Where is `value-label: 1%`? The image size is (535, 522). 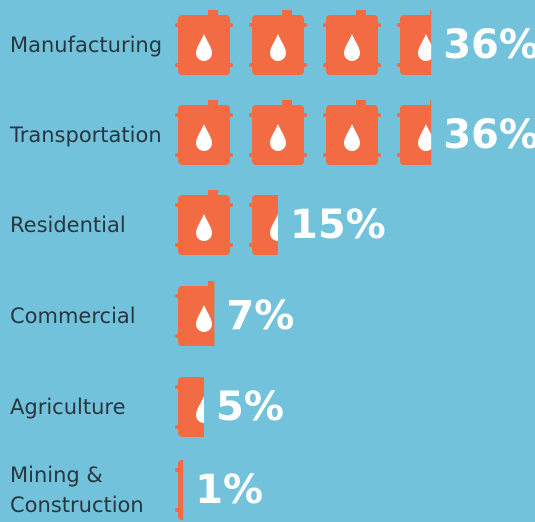
value-label: 1% is located at coordinates (229, 490).